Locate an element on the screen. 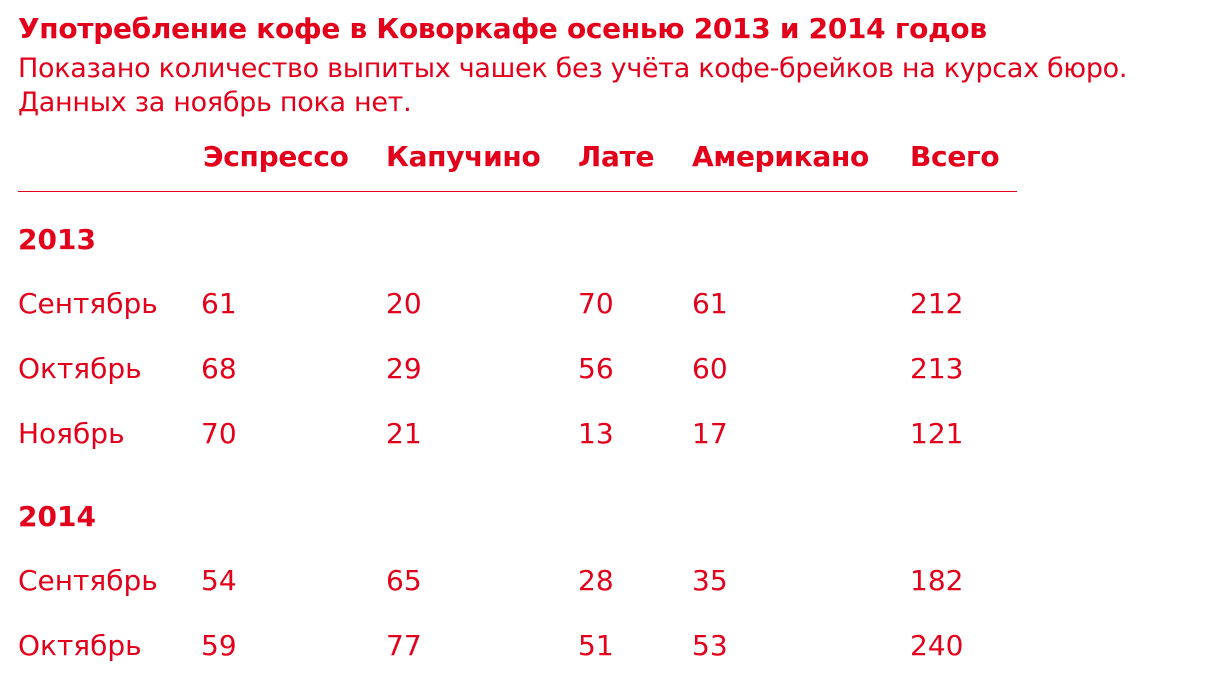 Image resolution: width=1220 pixels, height=698 pixels. group-label-2014: 2014 is located at coordinates (57, 516).